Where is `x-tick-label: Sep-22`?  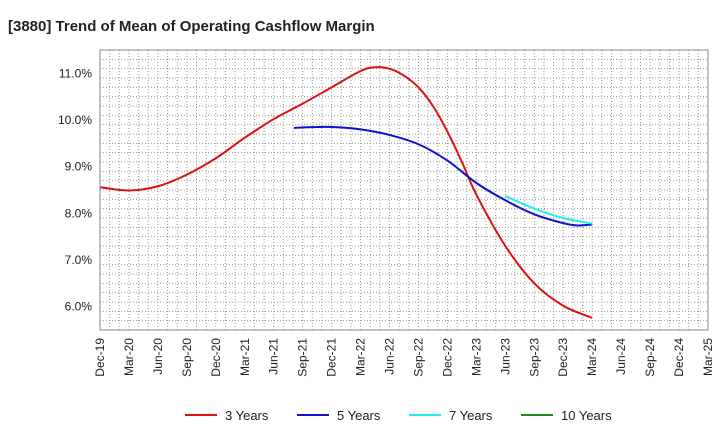 x-tick-label: Sep-22 is located at coordinates (418, 357).